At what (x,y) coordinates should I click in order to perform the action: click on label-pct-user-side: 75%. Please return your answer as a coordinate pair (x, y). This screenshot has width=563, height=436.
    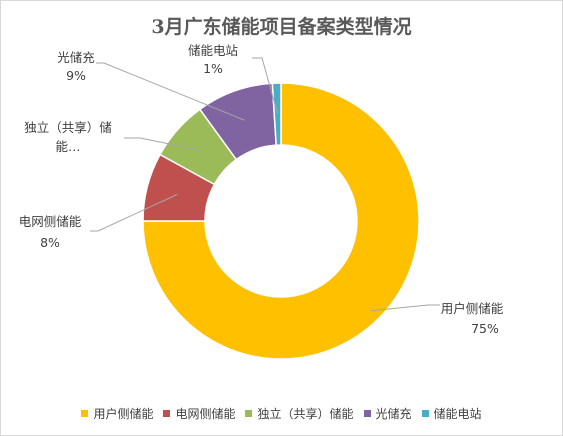
    Looking at the image, I should click on (485, 328).